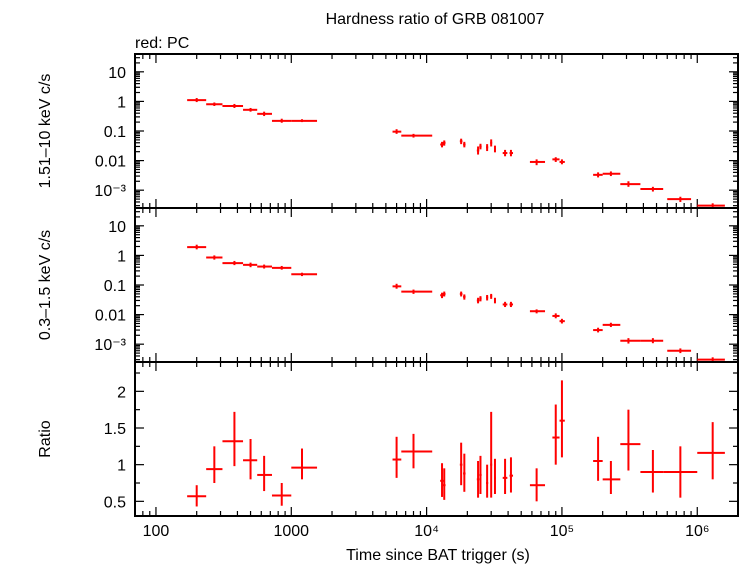  Describe the element at coordinates (115, 502) in the screenshot. I see `y-tick-label: 0.5` at that location.